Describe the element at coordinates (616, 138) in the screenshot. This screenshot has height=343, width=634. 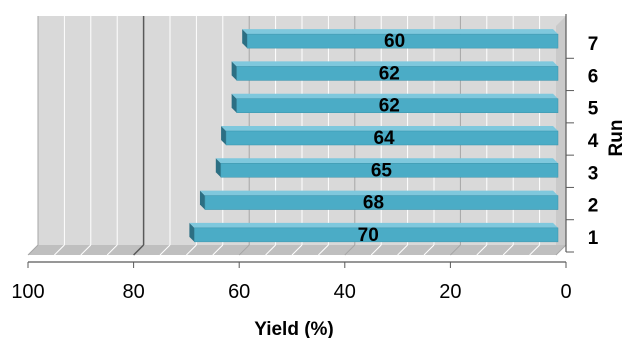
I see `y-axis-title: Run` at that location.